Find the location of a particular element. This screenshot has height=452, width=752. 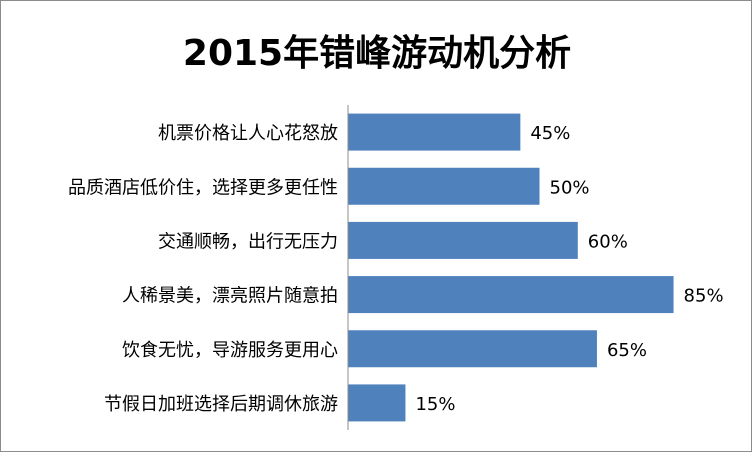

data-label: 45% is located at coordinates (550, 133).